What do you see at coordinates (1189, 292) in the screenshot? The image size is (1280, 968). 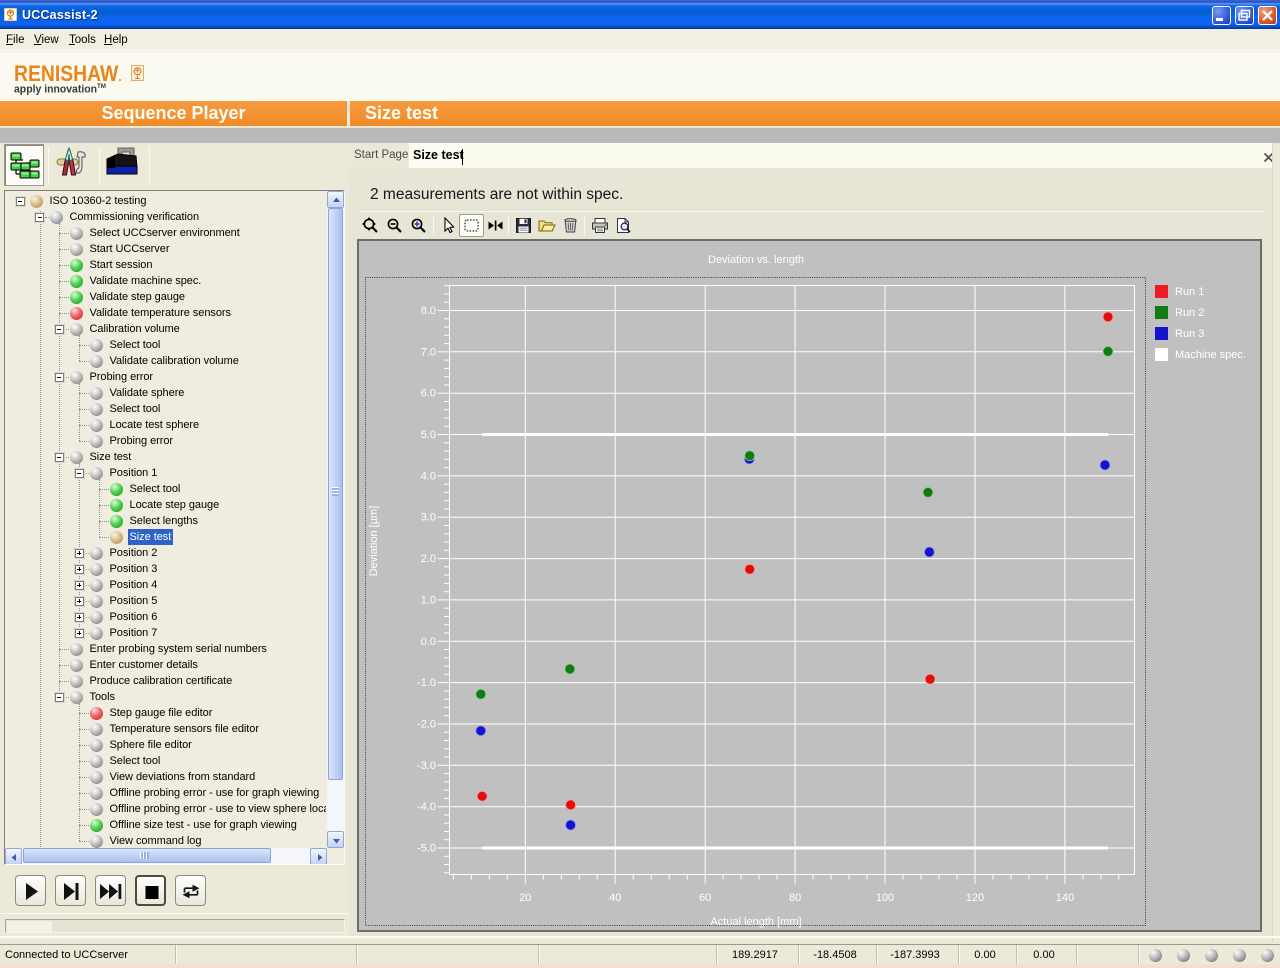 I see `svg-text: Run 1` at bounding box center [1189, 292].